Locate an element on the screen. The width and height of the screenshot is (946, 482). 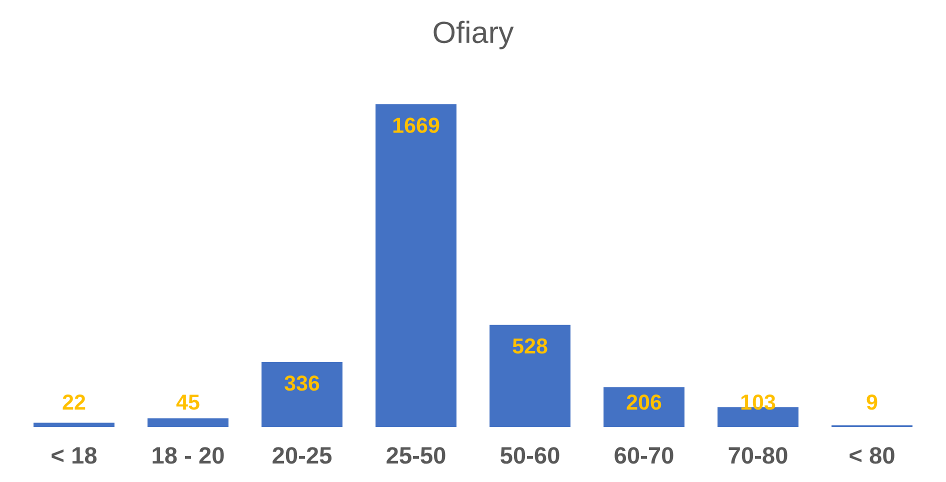
x-tick-label: 18 - 20 is located at coordinates (188, 455).